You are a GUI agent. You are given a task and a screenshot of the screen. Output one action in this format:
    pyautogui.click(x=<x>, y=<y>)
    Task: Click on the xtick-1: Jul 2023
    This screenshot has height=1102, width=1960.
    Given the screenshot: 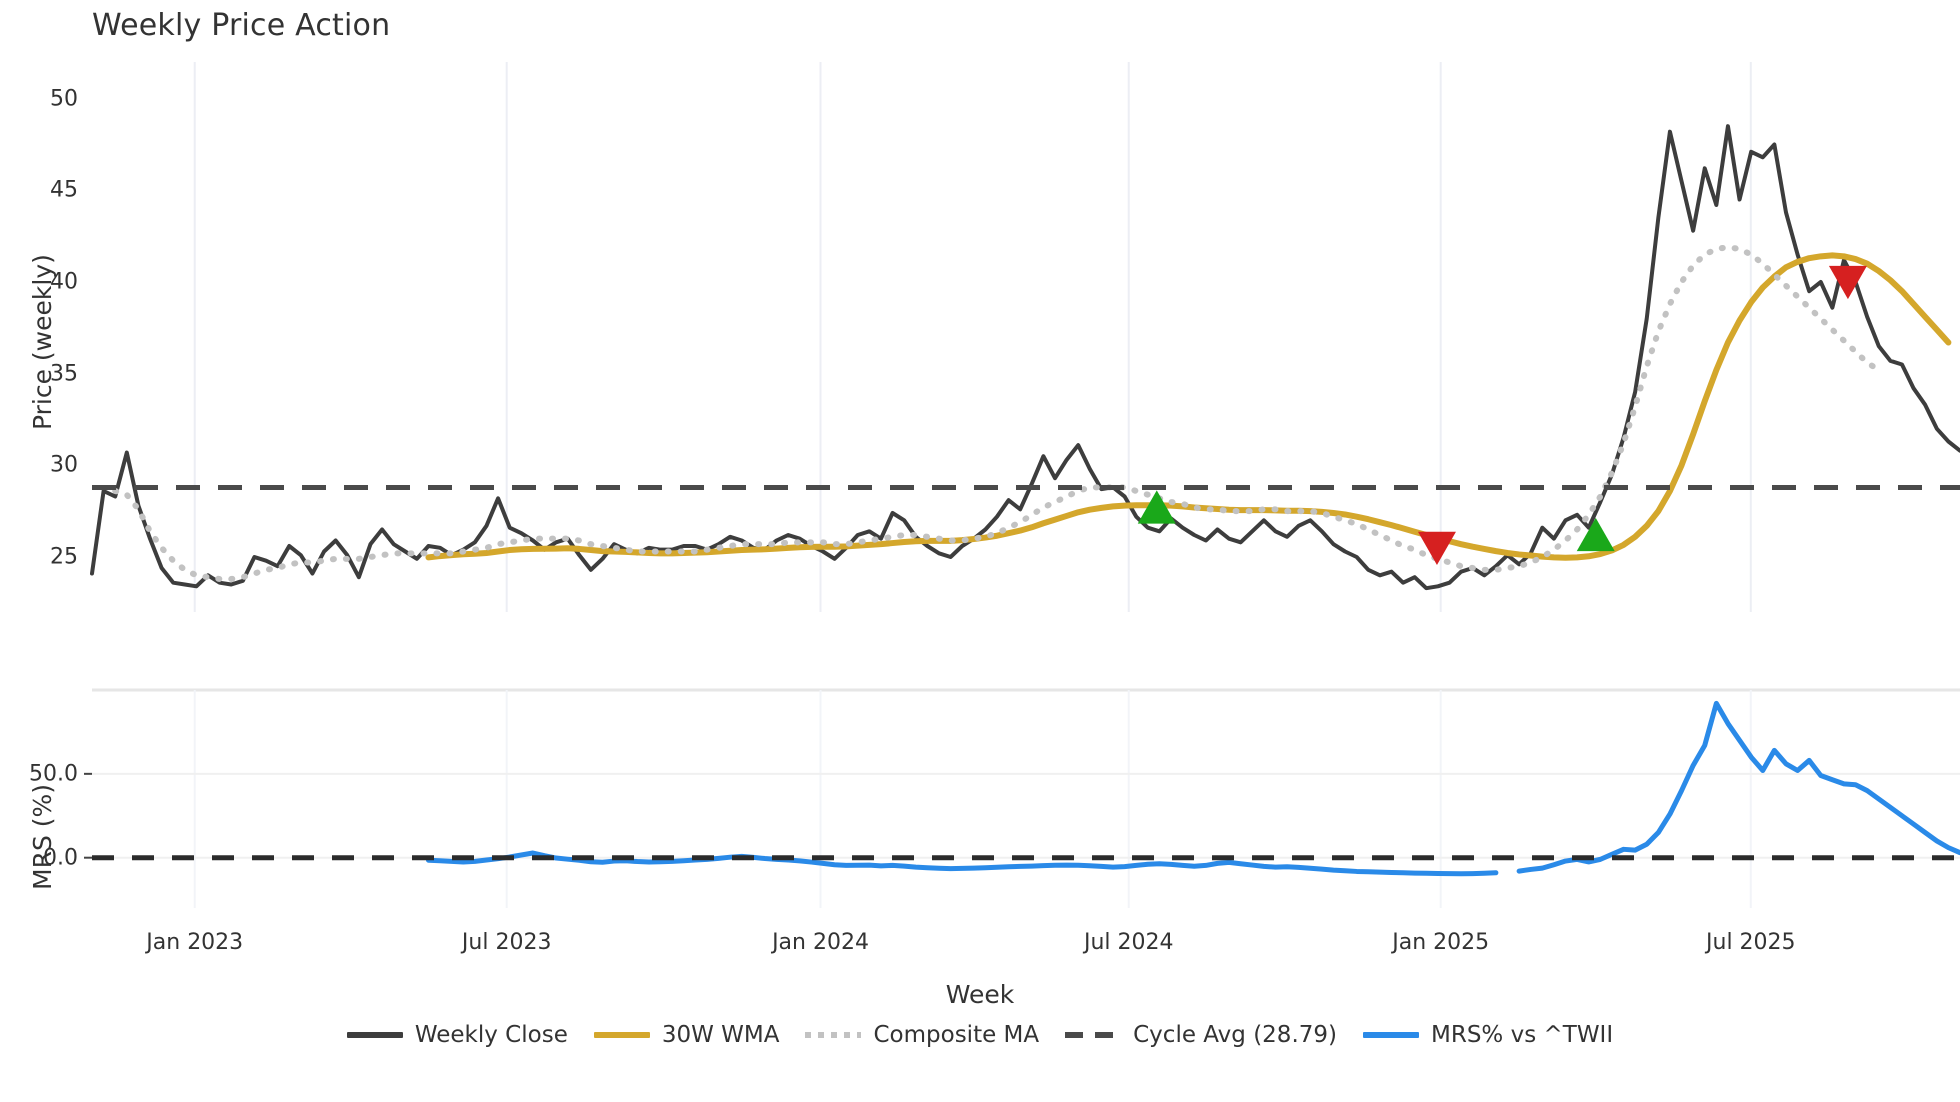 What is the action you would take?
    pyautogui.click(x=506, y=942)
    